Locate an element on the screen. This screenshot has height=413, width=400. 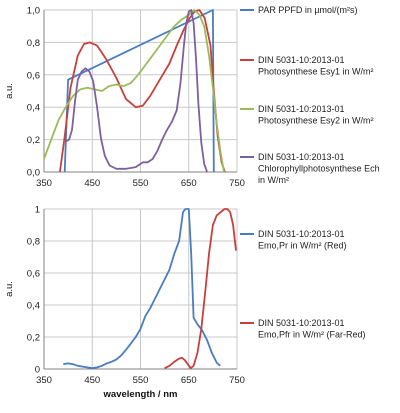
top-chart-legend-label: Photosynthese Esy2 in W/m² is located at coordinates (316, 121).